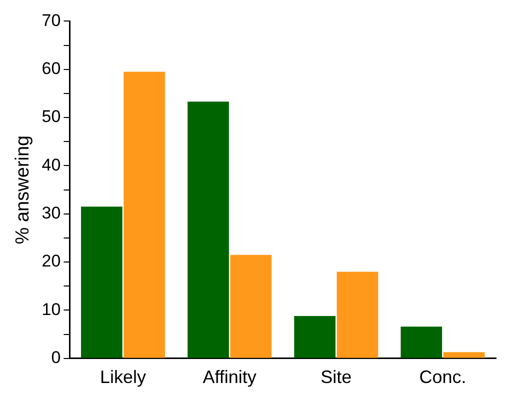  I want to click on y-tick-label: 30, so click(51, 213).